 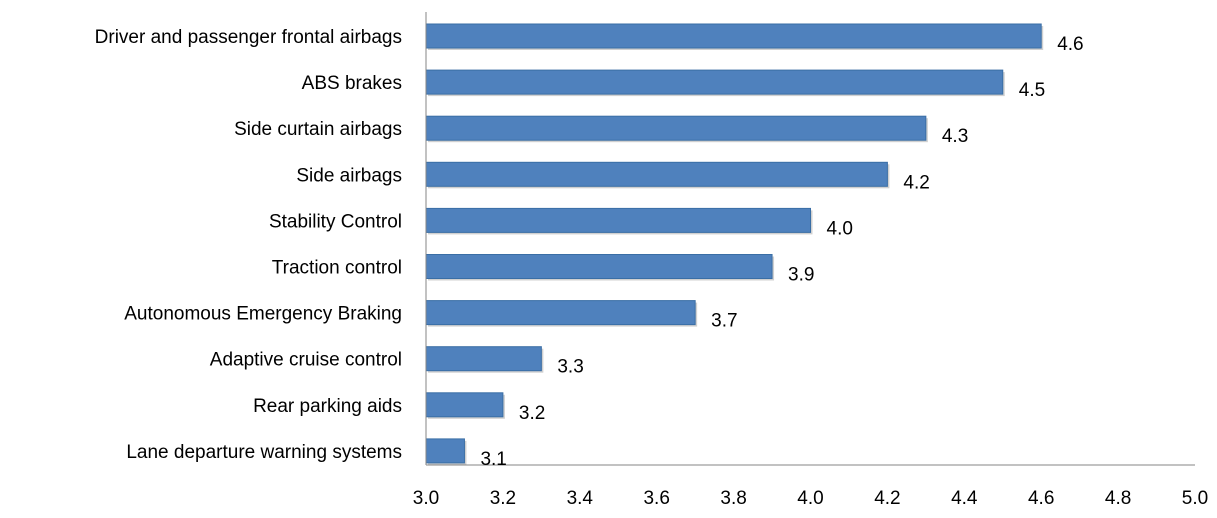 What do you see at coordinates (1070, 44) in the screenshot?
I see `value-label: 4.6` at bounding box center [1070, 44].